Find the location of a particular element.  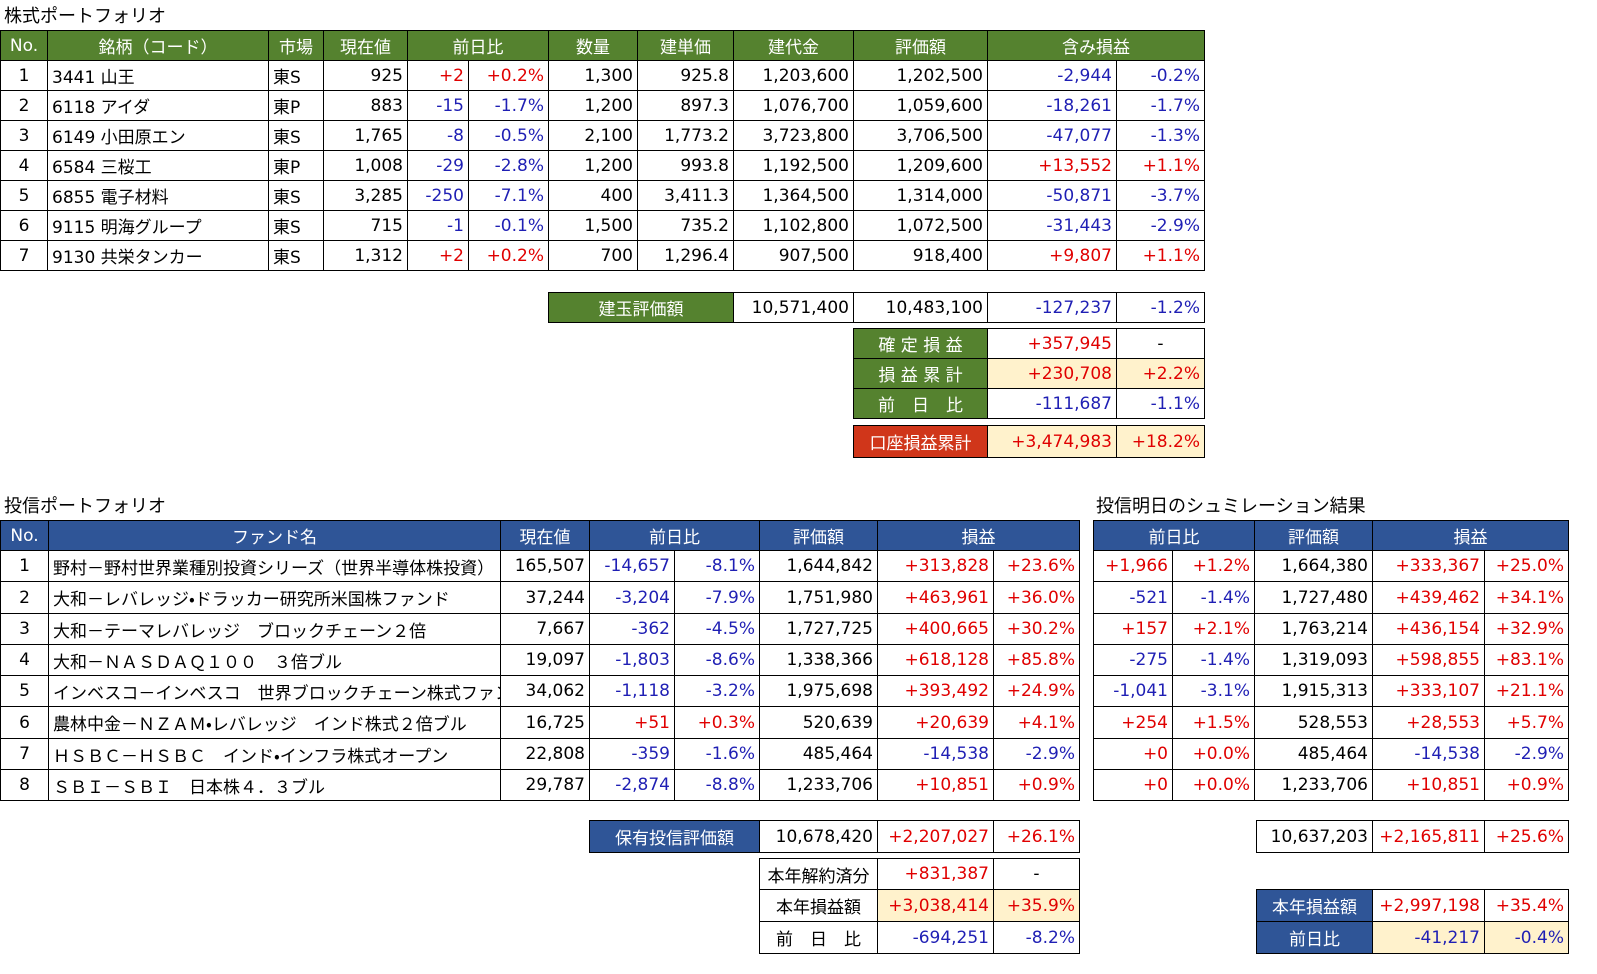

table-cell: +0.9% is located at coordinates (1526, 785).